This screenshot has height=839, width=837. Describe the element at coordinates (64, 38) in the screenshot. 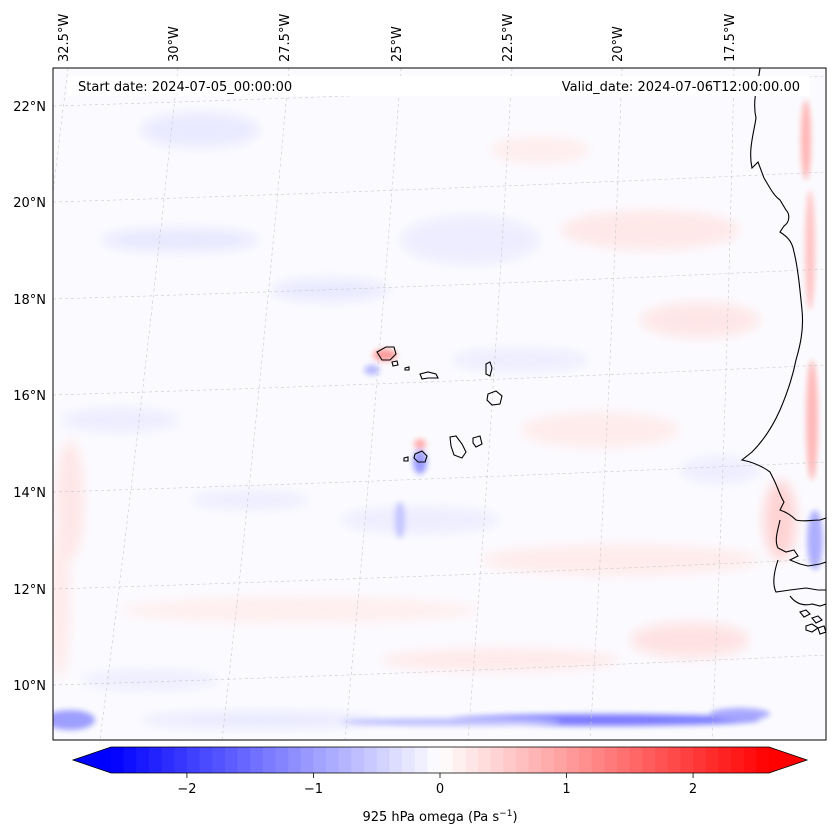

I see `lon-label-32-5w: 32.5°W` at that location.